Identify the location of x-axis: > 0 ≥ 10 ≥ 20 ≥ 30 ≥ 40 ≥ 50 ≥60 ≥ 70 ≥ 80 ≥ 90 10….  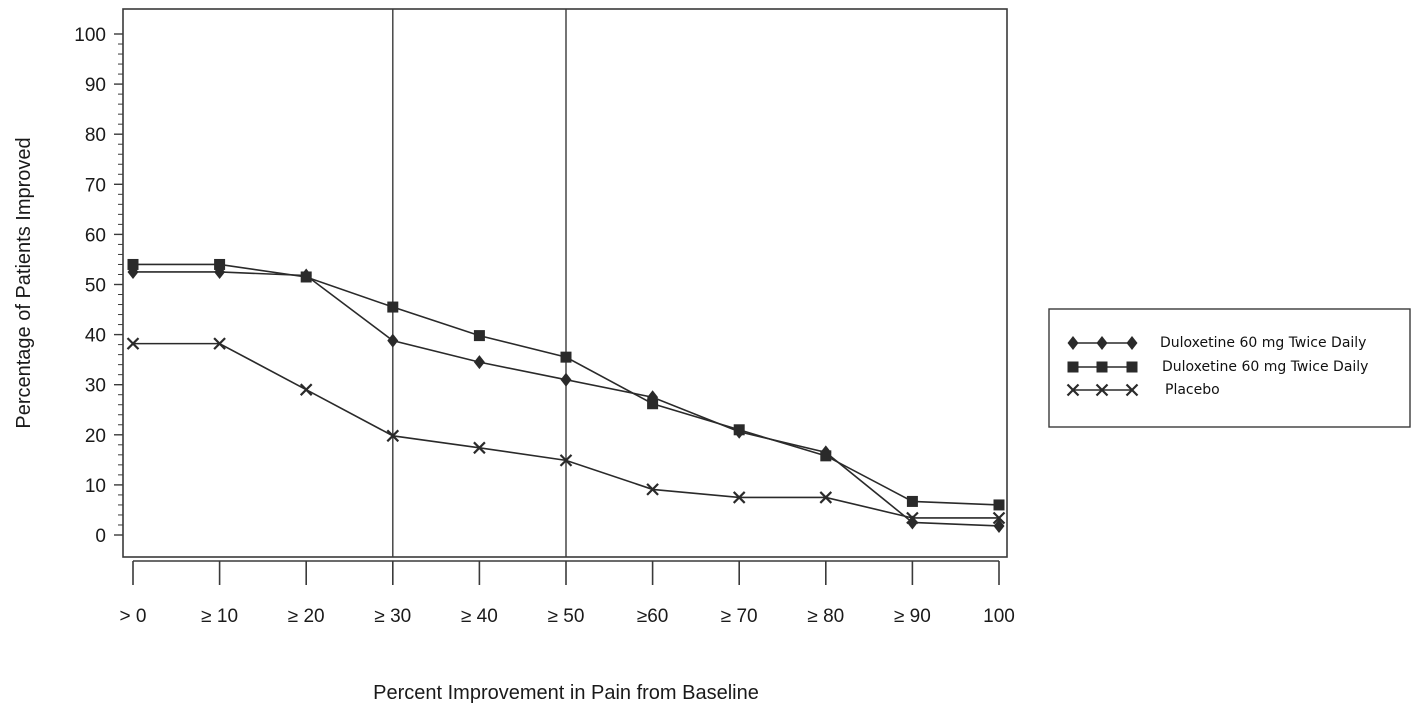
(567, 593).